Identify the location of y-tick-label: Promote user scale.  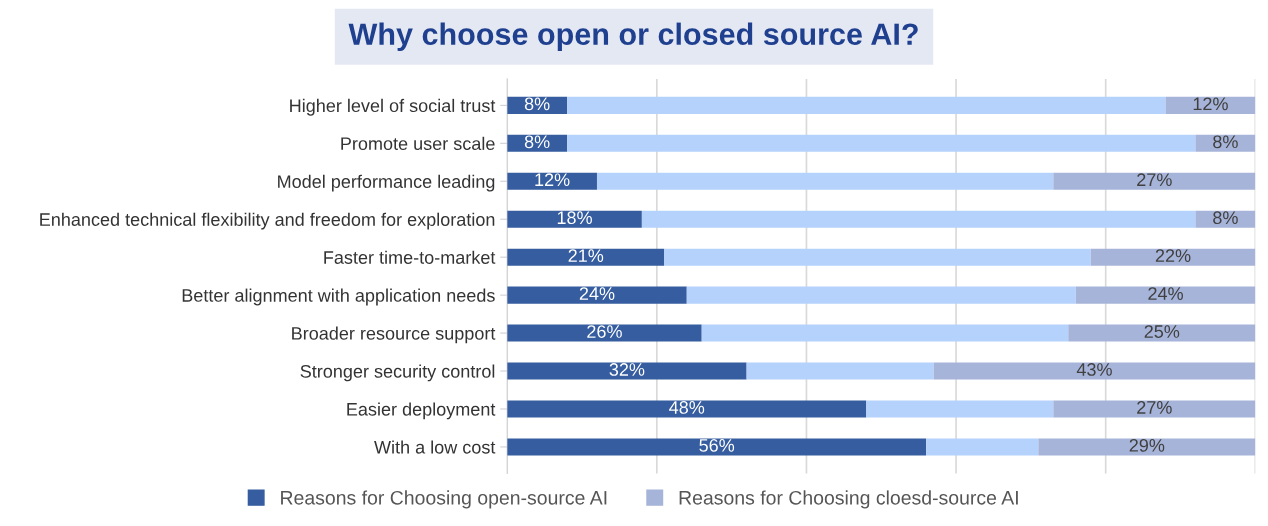
(418, 143).